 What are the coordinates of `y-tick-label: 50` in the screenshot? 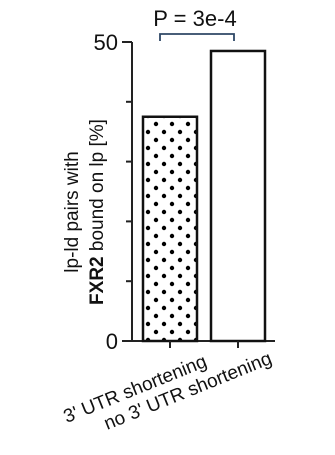 It's located at (106, 42).